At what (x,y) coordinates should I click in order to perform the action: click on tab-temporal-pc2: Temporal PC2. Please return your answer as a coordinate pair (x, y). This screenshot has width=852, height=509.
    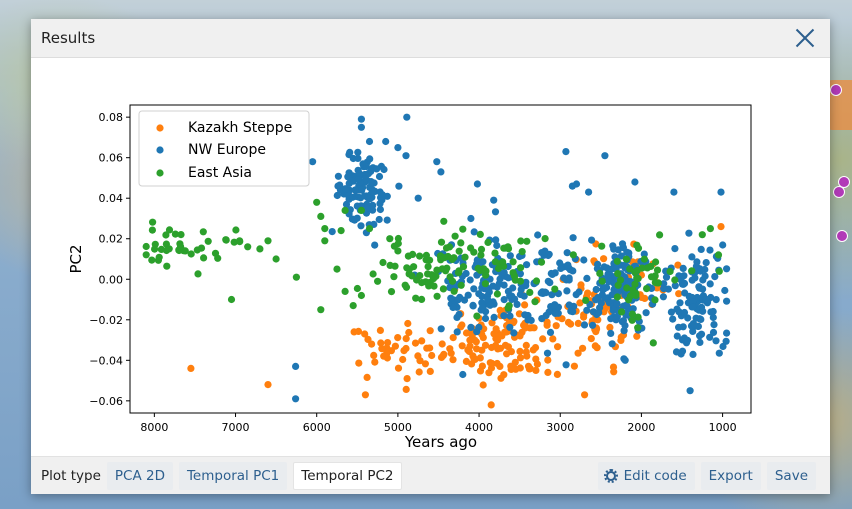
    Looking at the image, I should click on (347, 475).